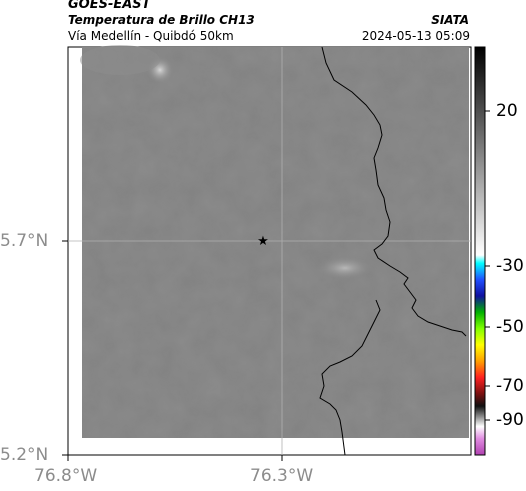 This screenshot has height=491, width=526. Describe the element at coordinates (450, 20) in the screenshot. I see `source-label: SIATA` at that location.